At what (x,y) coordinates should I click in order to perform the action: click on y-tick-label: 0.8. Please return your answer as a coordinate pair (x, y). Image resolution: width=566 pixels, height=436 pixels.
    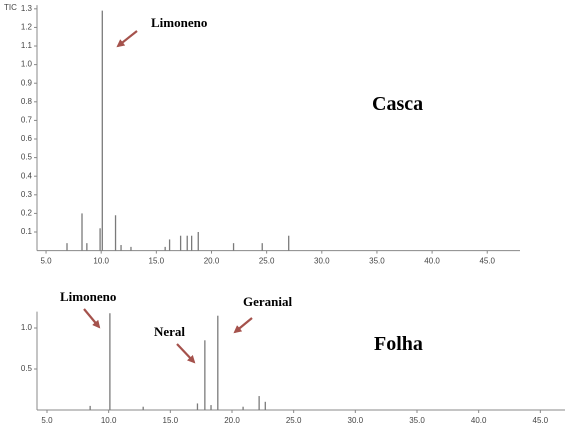
    Looking at the image, I should click on (27, 101).